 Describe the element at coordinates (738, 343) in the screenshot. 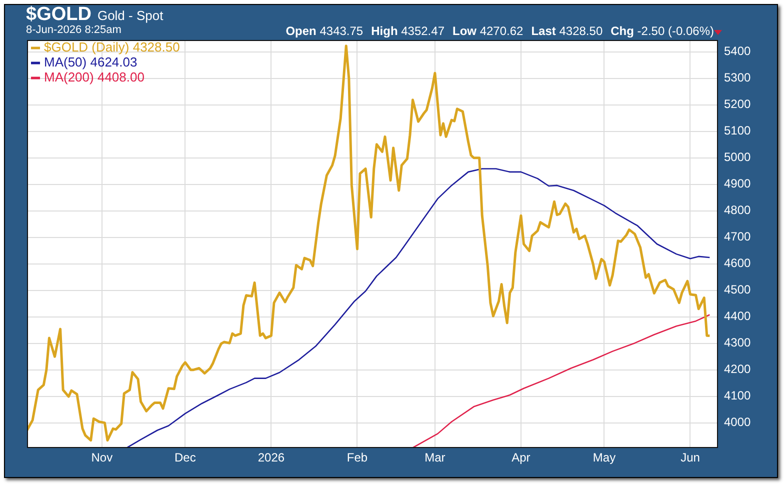

I see `y-tick-label: 4300` at that location.